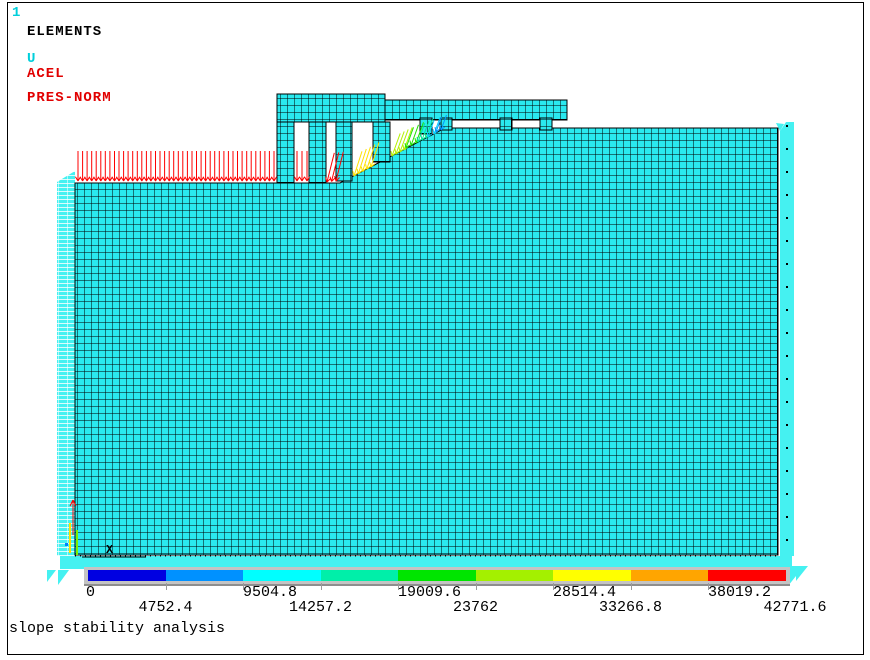  Describe the element at coordinates (401, 142) in the screenshot. I see `load-arrows-slope-yellowgreen` at that location.